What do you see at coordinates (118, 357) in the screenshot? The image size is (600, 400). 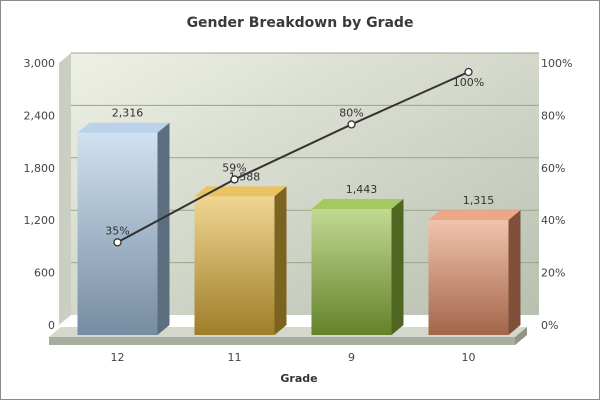 I see `x-tick-label: 12` at bounding box center [118, 357].